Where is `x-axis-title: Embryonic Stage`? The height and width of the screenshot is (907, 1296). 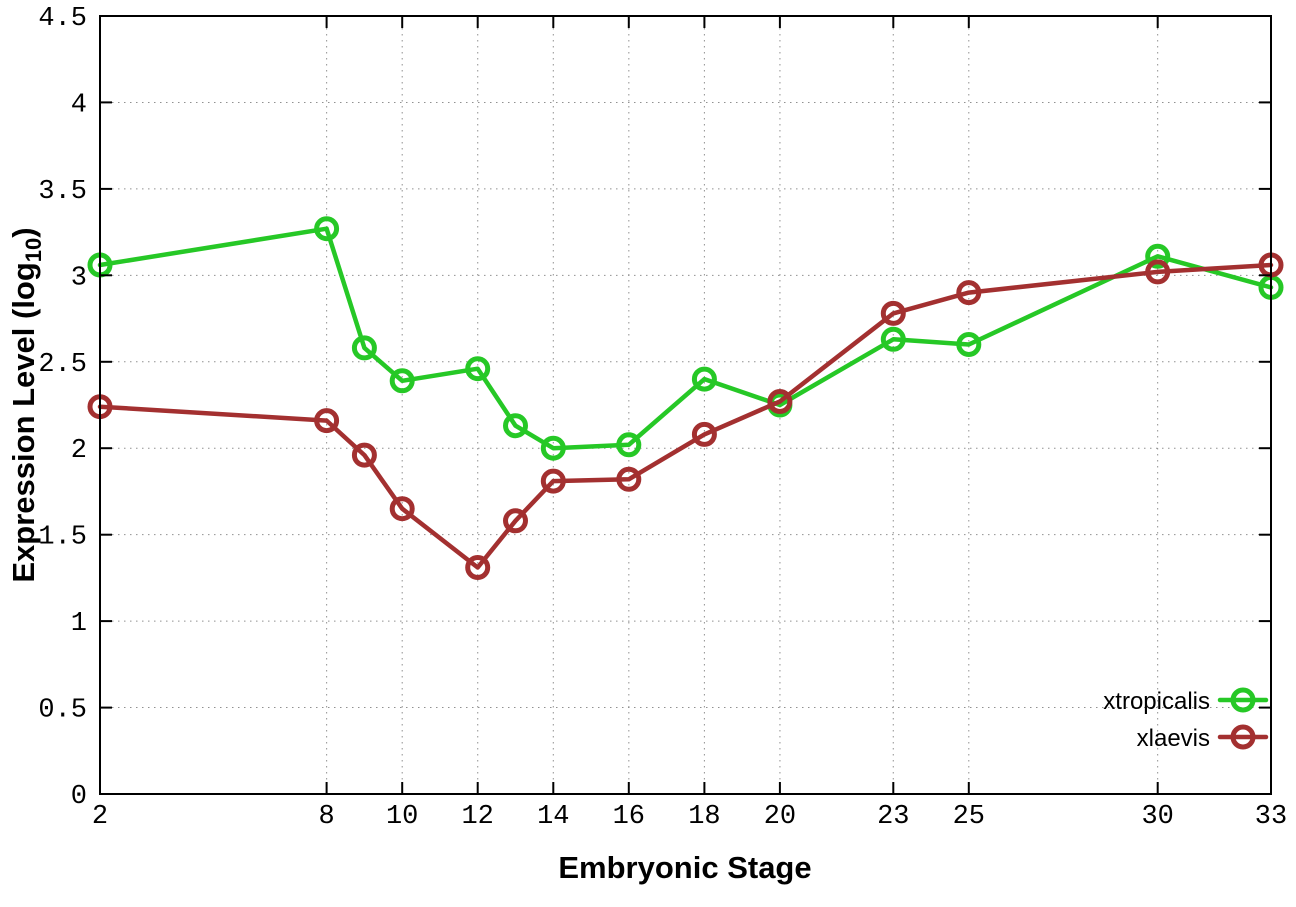
x-axis-title: Embryonic Stage is located at coordinates (684, 867).